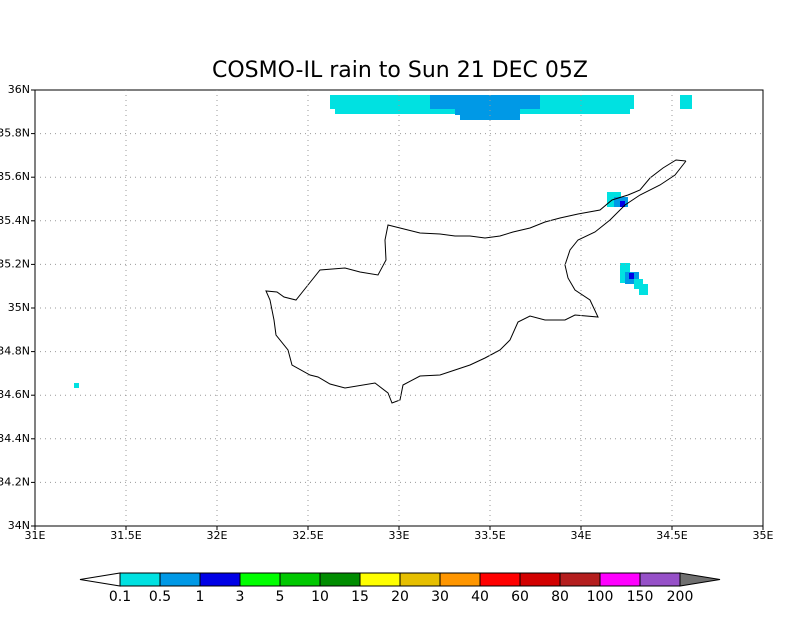  Describe the element at coordinates (15, 176) in the screenshot. I see `y-tick-label: 35.6N` at that location.